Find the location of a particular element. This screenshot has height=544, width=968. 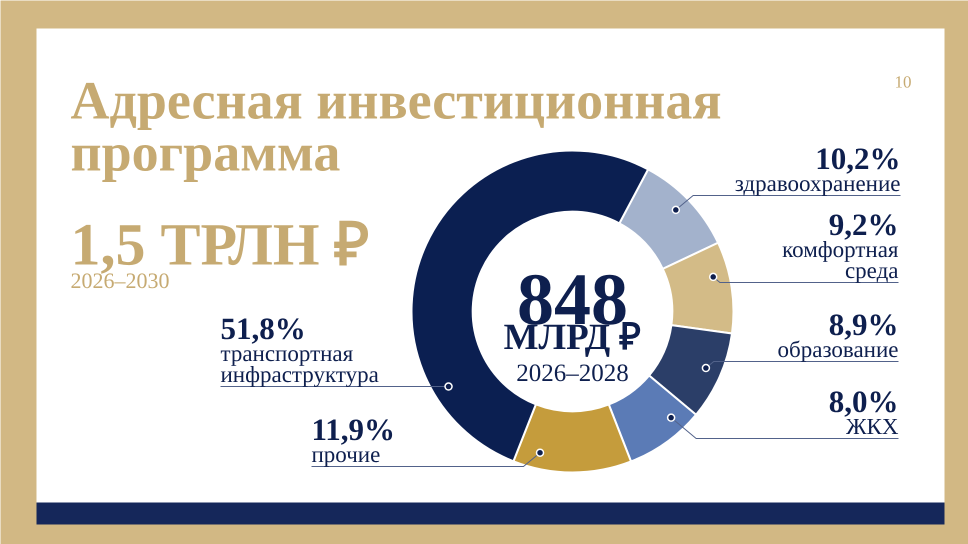

data-label: 51,8% is located at coordinates (263, 328).